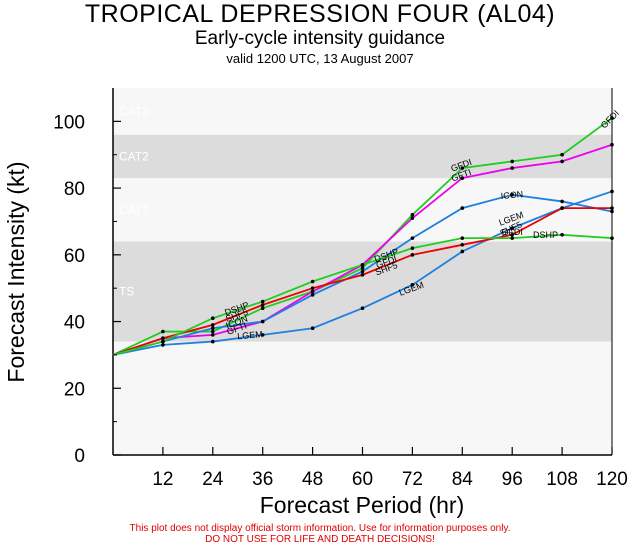  Describe the element at coordinates (320, 58) in the screenshot. I see `valid-time: valid 1200 UTC, 13 August 2007` at that location.